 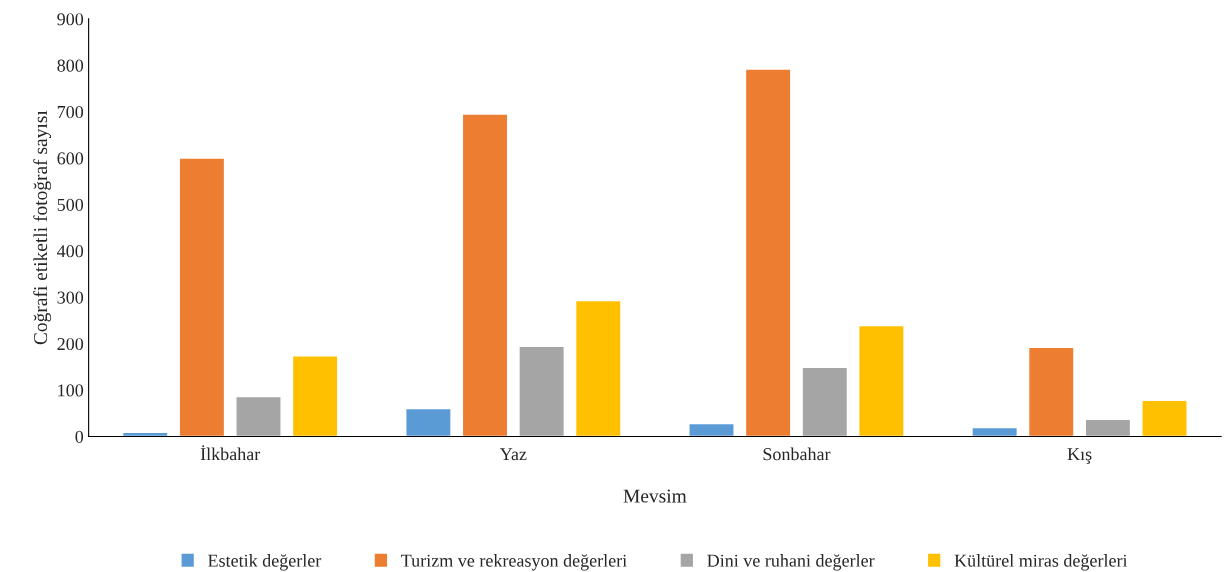 What do you see at coordinates (230, 453) in the screenshot?
I see `x-tick-label: İlkbahar` at bounding box center [230, 453].